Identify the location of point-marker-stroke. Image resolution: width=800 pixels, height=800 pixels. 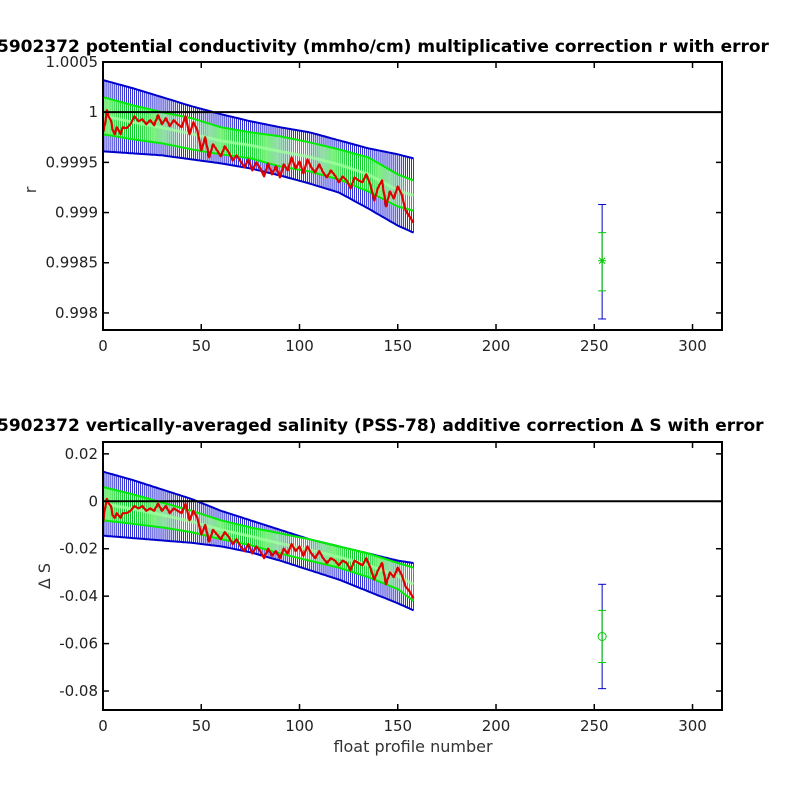
(602, 261).